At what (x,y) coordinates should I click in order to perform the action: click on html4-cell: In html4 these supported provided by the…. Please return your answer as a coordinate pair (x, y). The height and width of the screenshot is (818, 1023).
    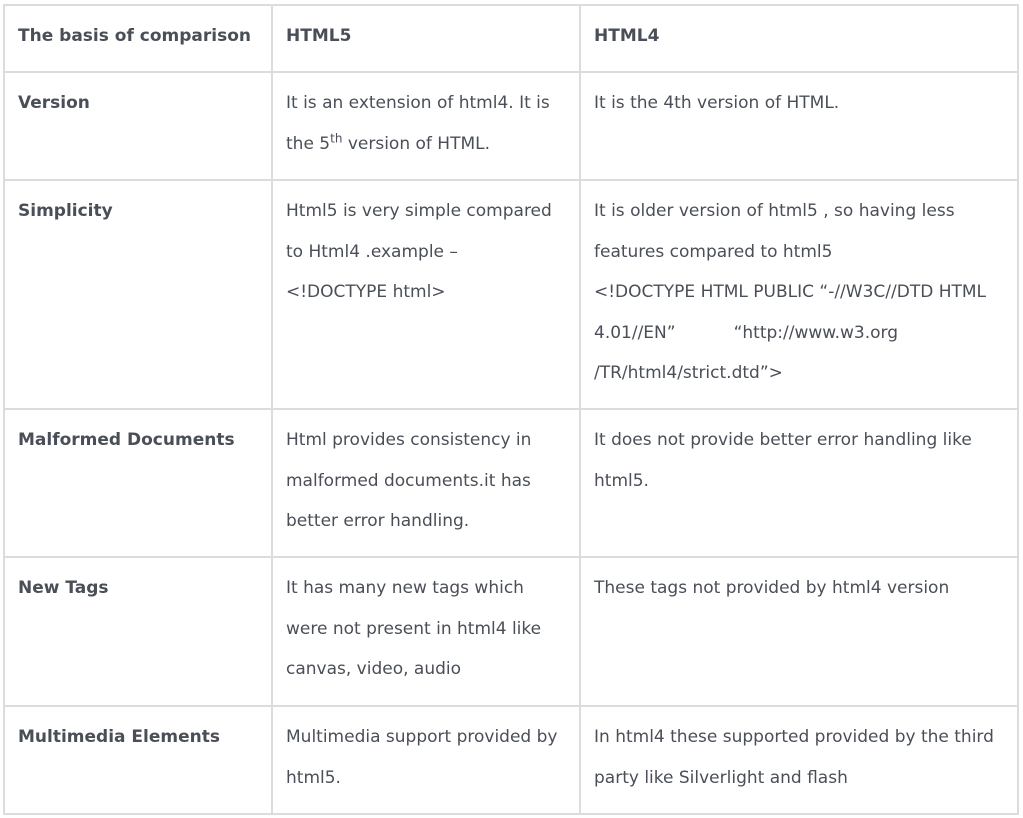
    Looking at the image, I should click on (799, 760).